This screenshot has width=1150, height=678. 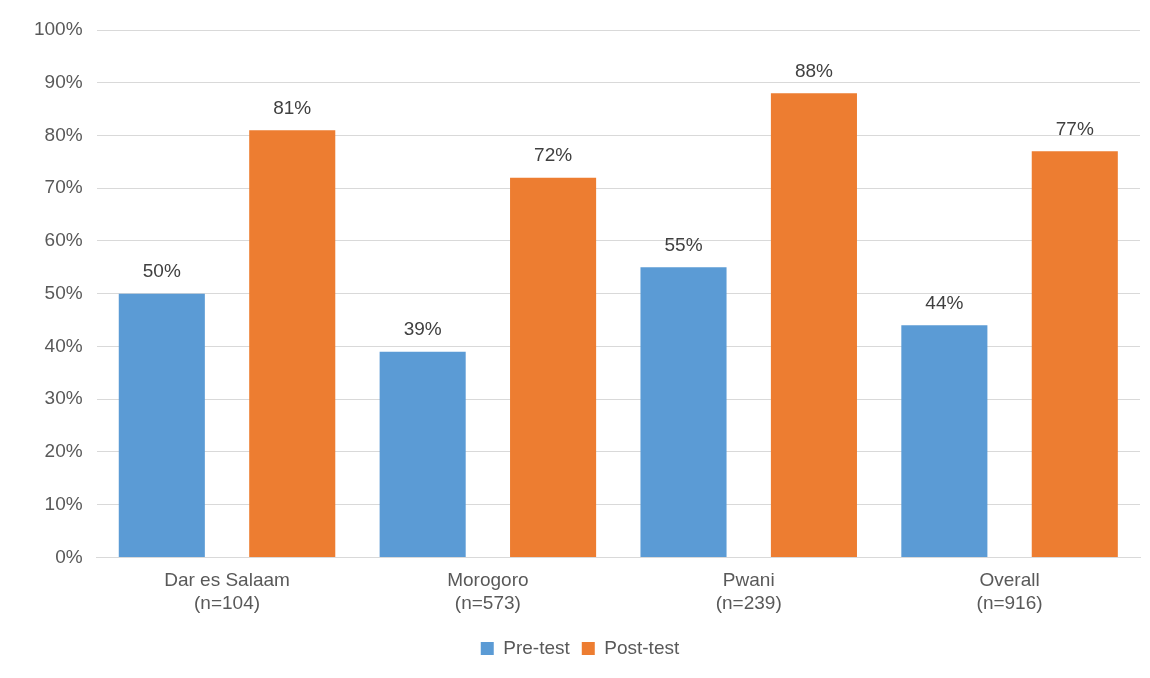 What do you see at coordinates (422, 329) in the screenshot?
I see `data-label: 39%` at bounding box center [422, 329].